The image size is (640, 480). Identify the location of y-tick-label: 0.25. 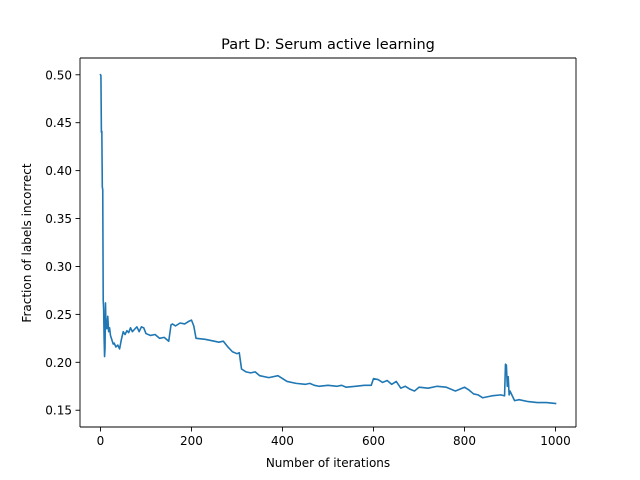
(58, 315).